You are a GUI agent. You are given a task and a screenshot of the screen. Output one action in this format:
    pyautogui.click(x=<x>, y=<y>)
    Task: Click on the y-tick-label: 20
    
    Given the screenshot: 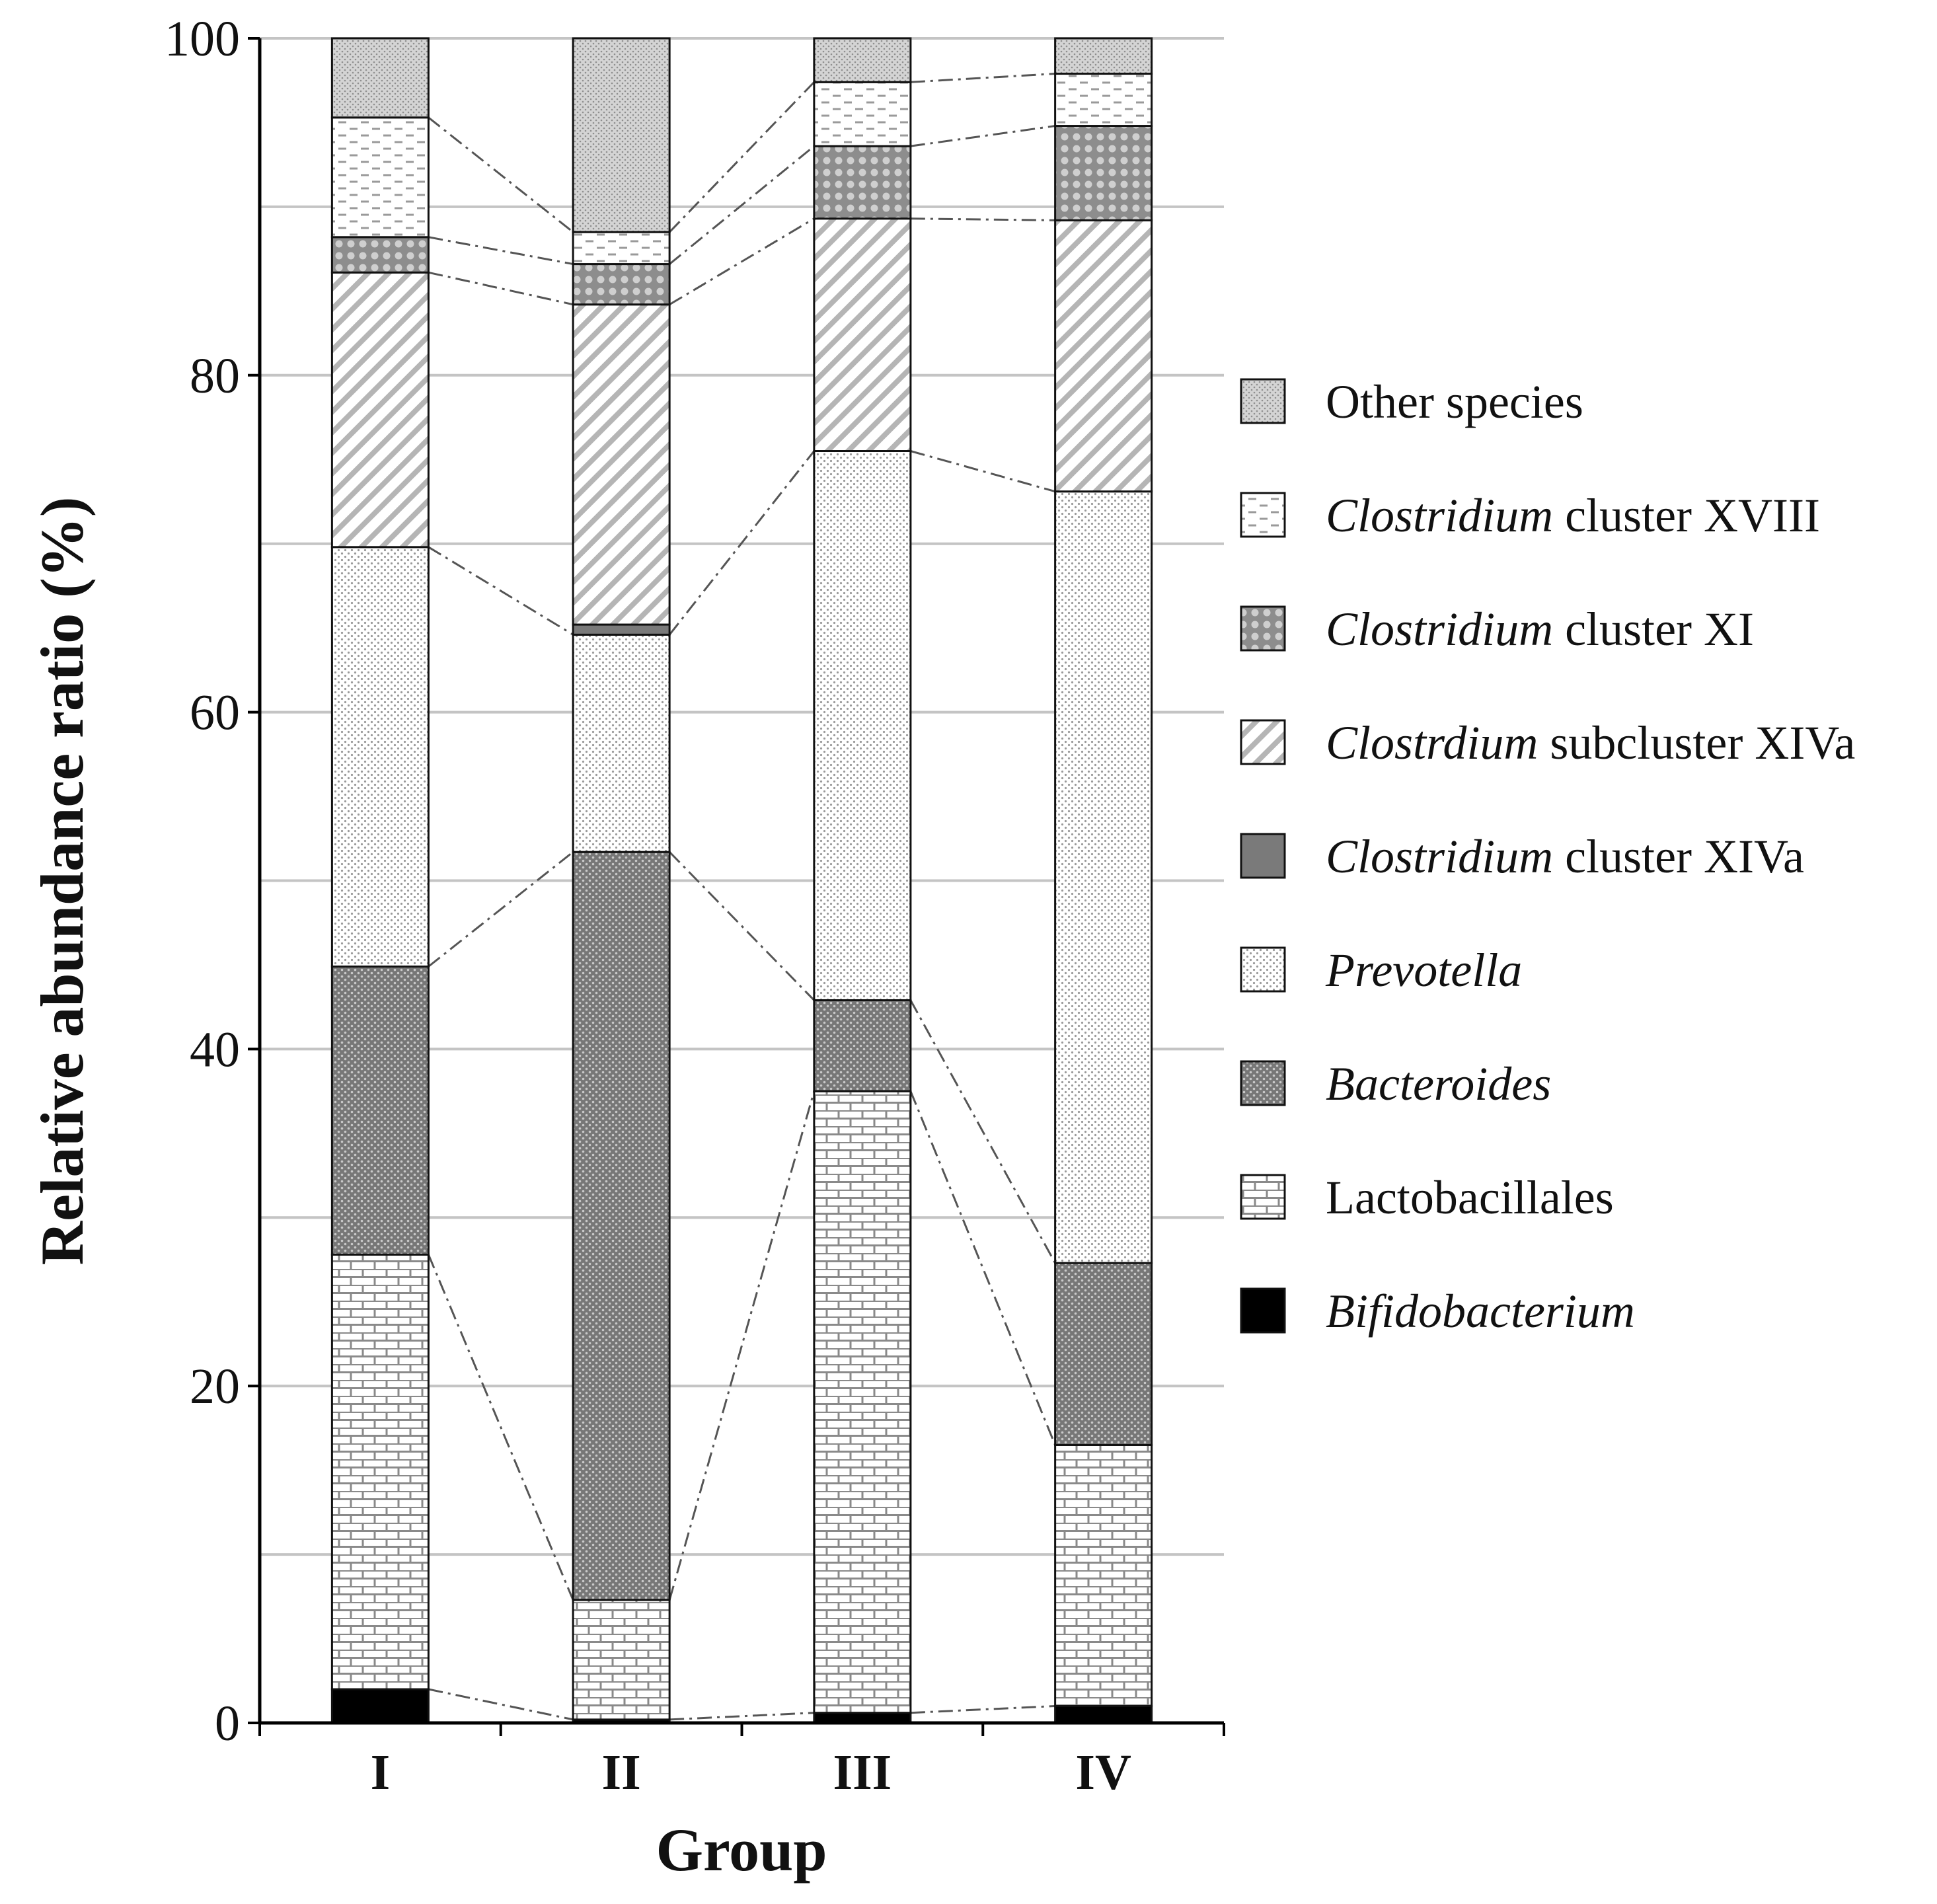 What is the action you would take?
    pyautogui.click(x=215, y=1386)
    